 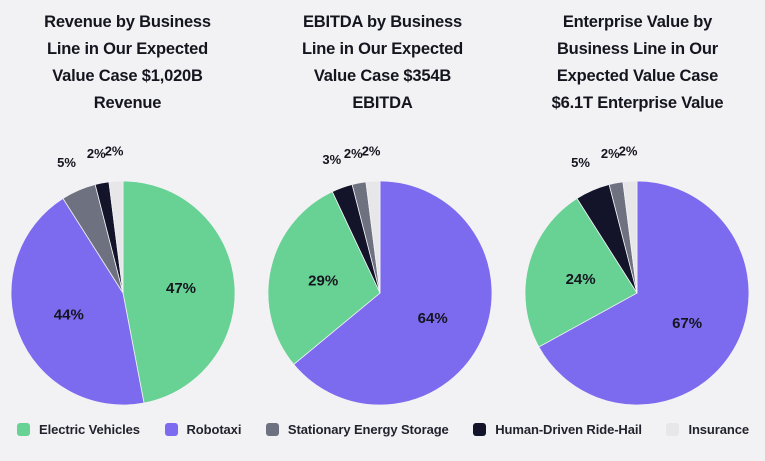 What do you see at coordinates (331, 159) in the screenshot?
I see `slice-percent-label: 3%` at bounding box center [331, 159].